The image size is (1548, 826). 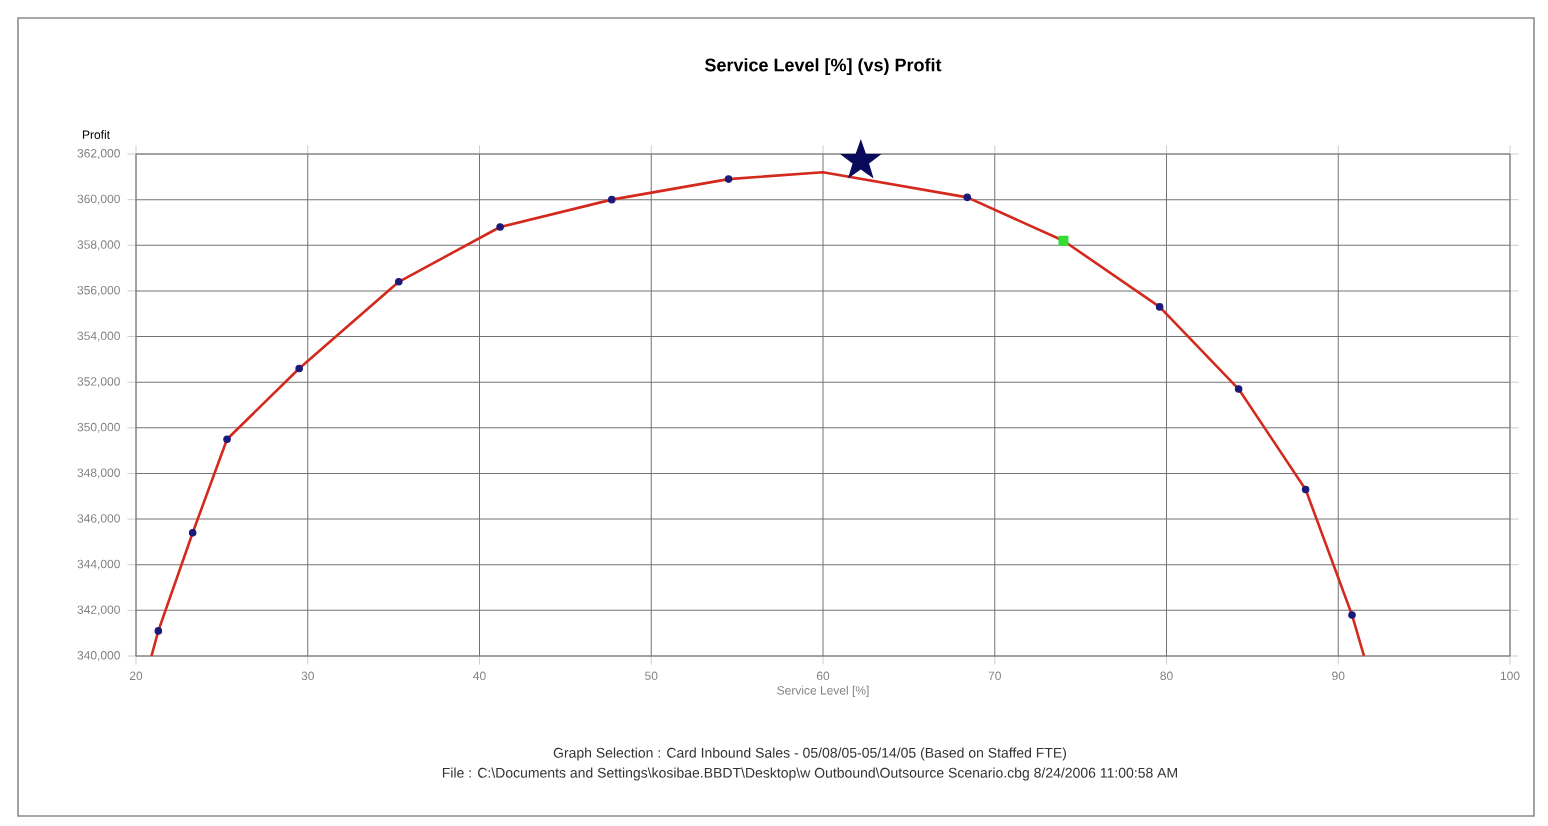 What do you see at coordinates (823, 66) in the screenshot?
I see `chart-title: Service Level [%] (vs) Profit` at bounding box center [823, 66].